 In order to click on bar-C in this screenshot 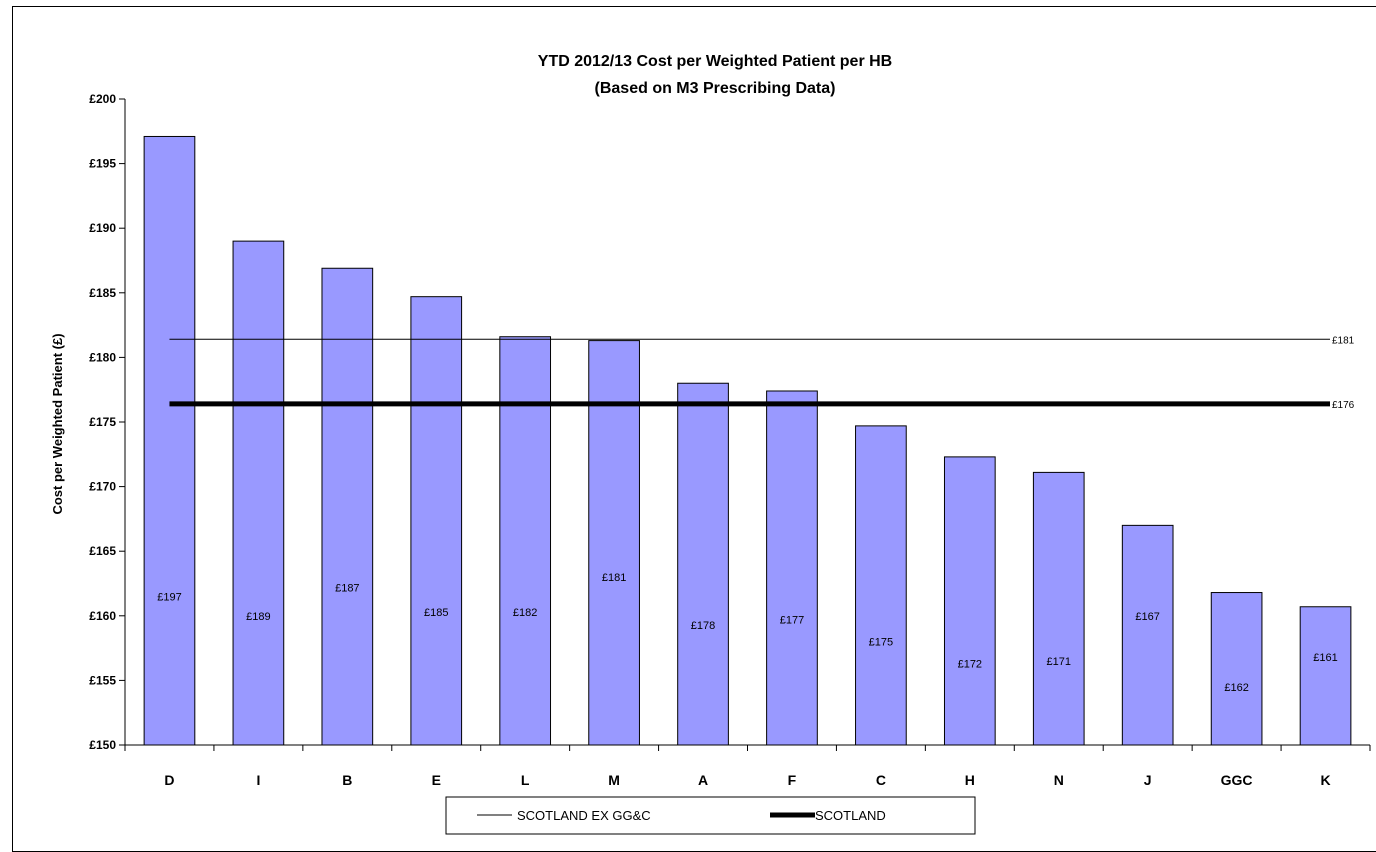, I will do `click(881, 585)`.